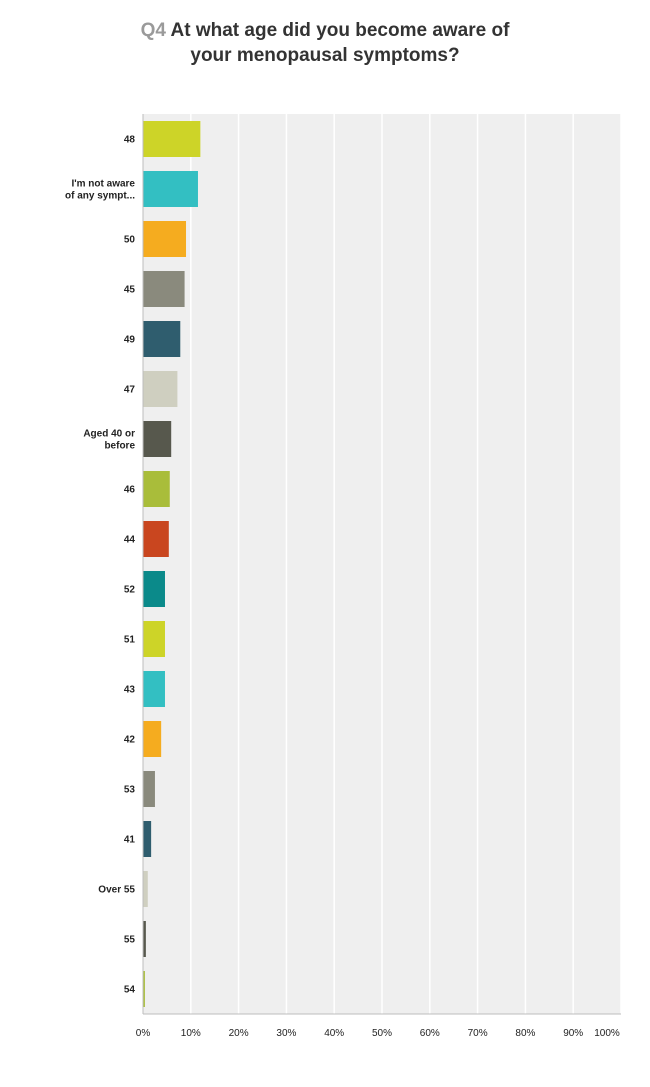 The width and height of the screenshot is (650, 1087). Describe the element at coordinates (130, 390) in the screenshot. I see `category-label: 47` at that location.